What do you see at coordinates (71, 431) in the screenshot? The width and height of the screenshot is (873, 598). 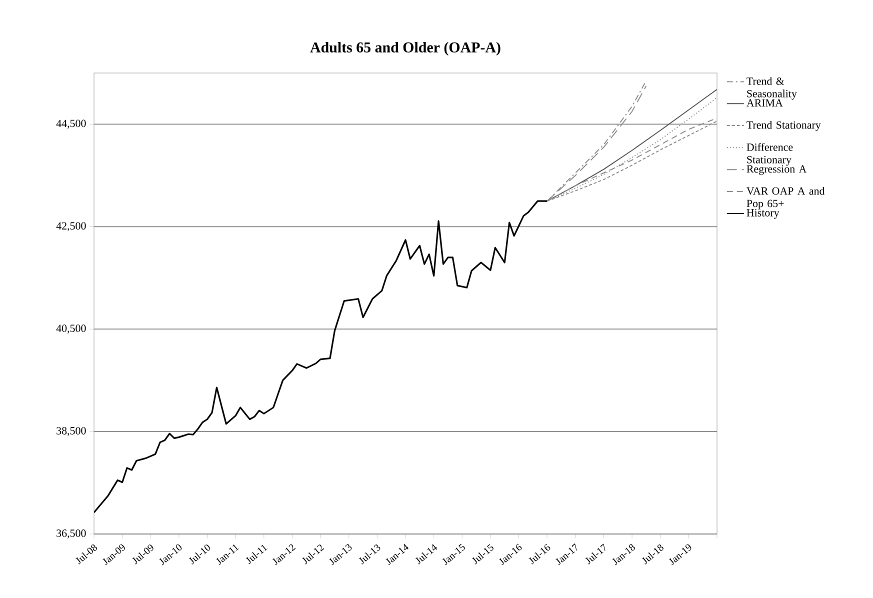 I see `y-tick-label: 38,500` at bounding box center [71, 431].